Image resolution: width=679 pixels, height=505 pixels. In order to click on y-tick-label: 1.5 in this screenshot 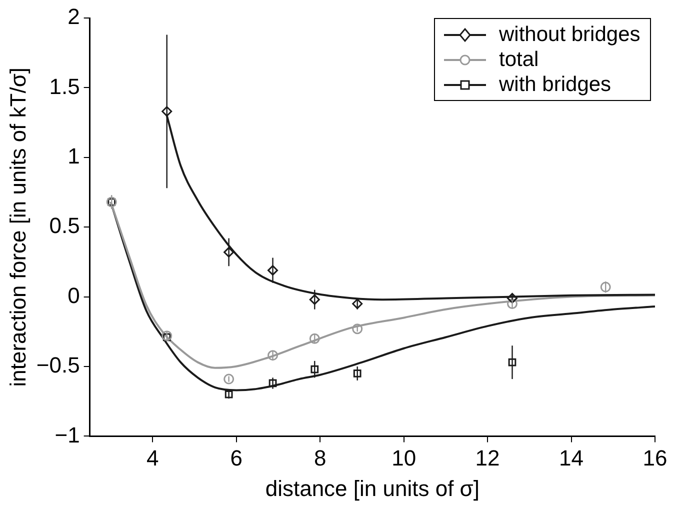, I will do `click(64, 86)`.